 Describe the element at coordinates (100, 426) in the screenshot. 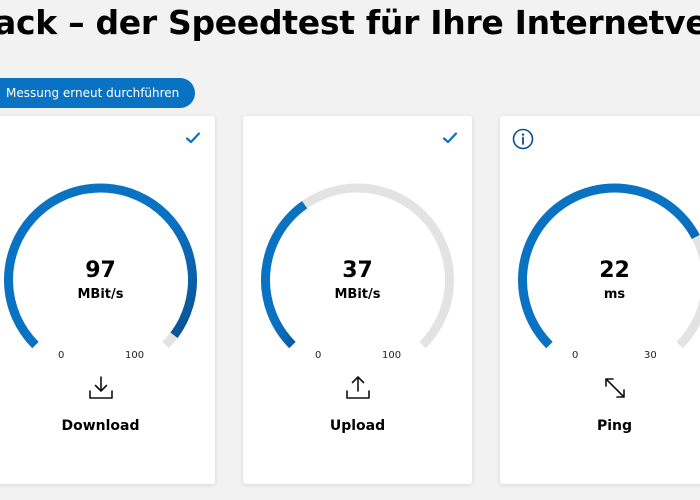

I see `download-label: Download` at that location.